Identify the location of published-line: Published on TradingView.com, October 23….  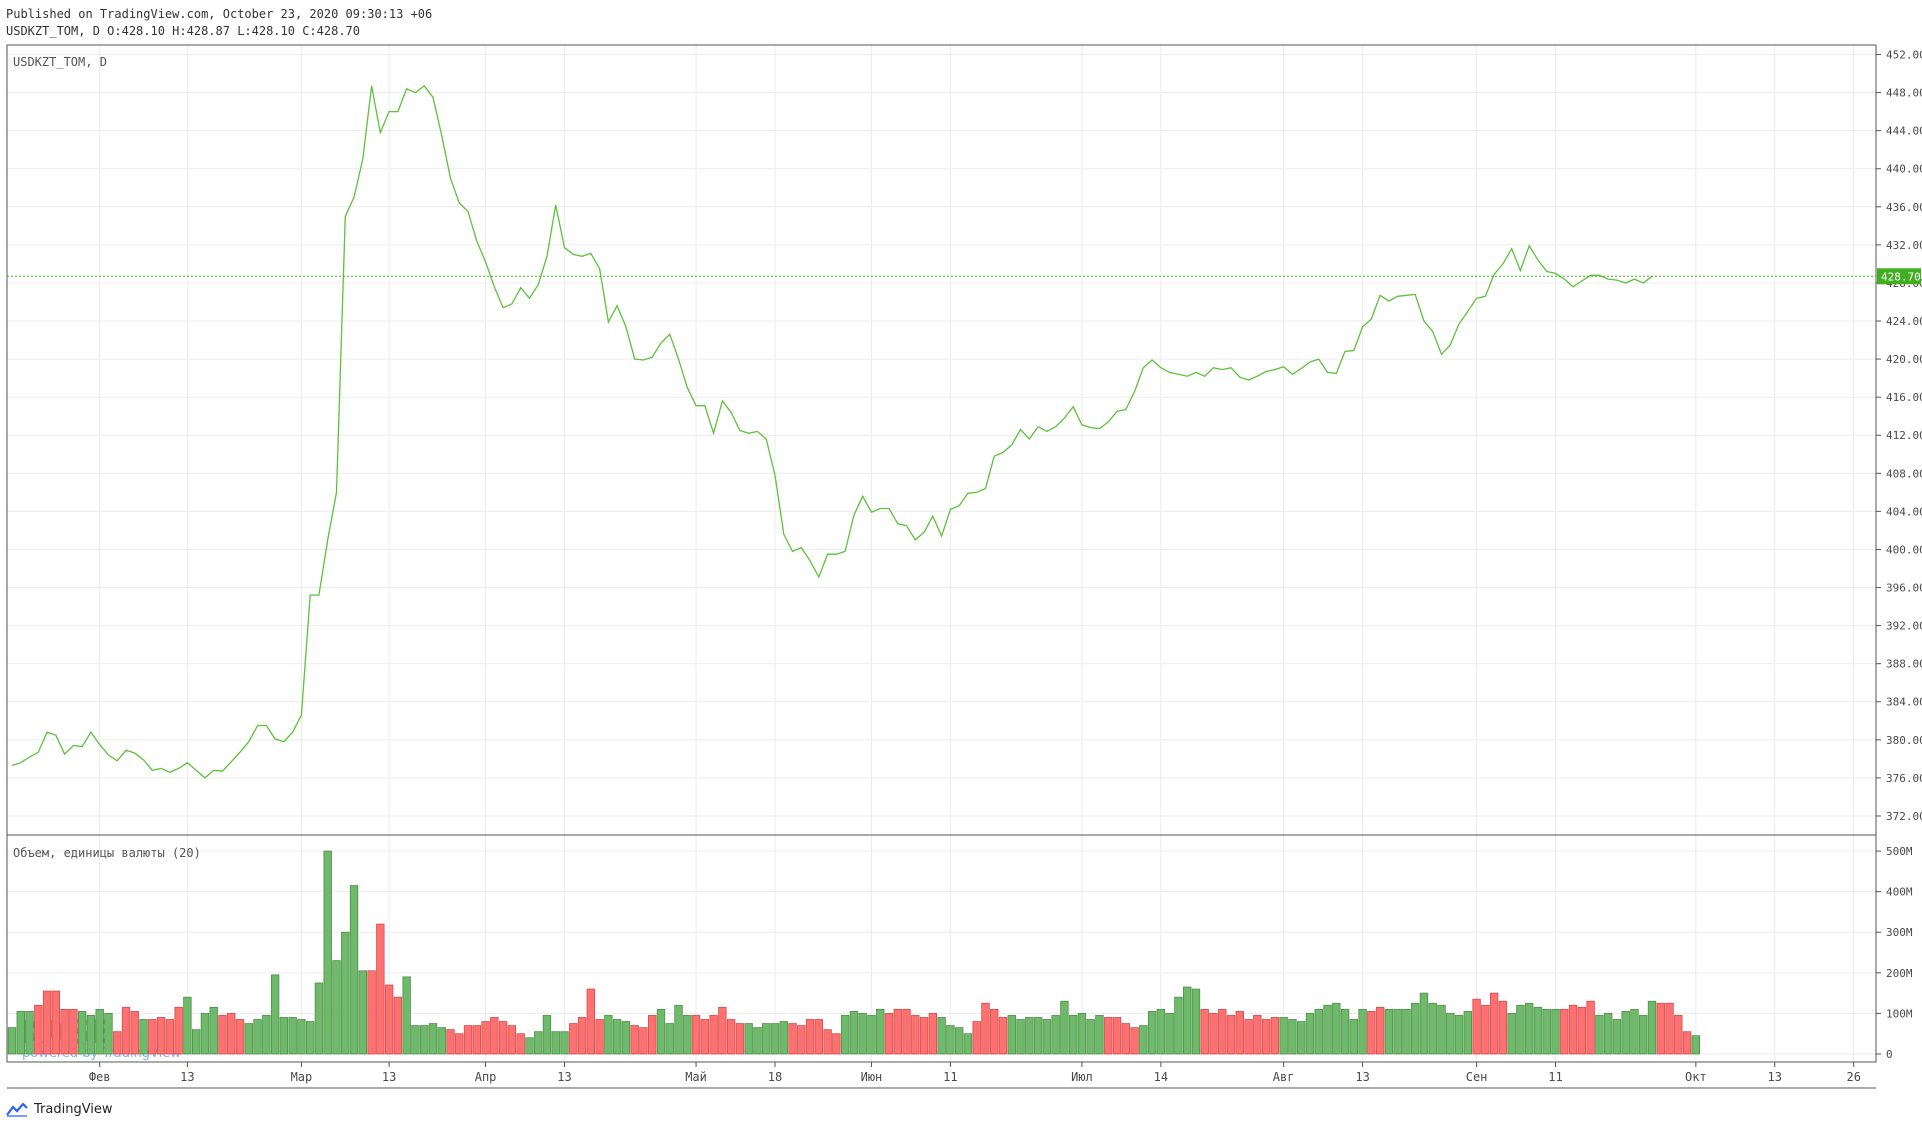
(219, 14).